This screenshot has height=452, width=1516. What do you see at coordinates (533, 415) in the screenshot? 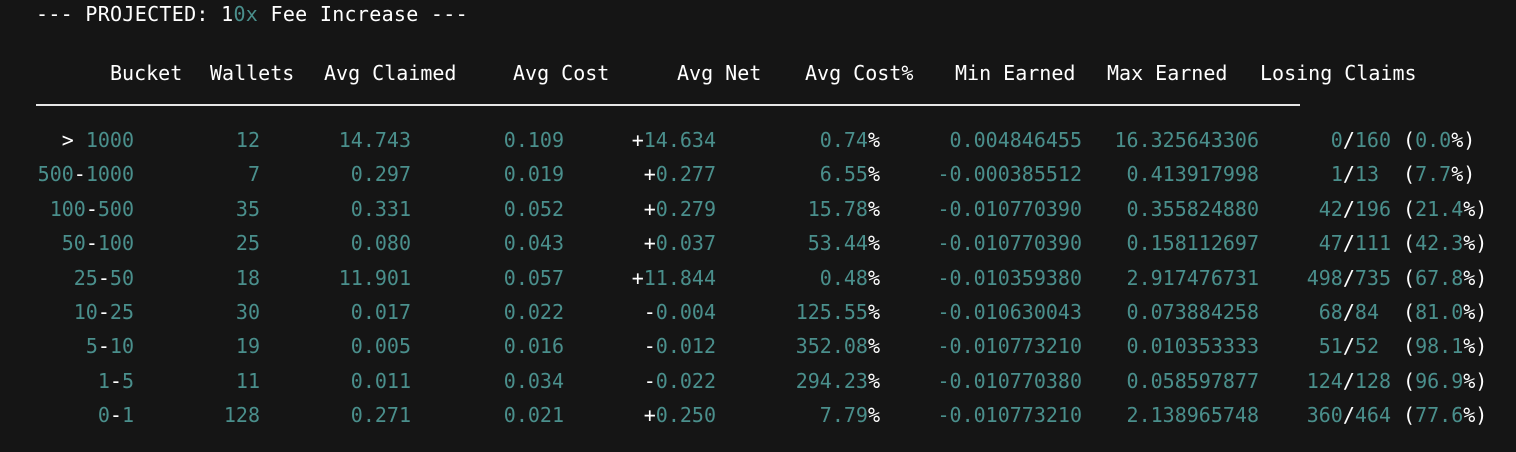
I see `cell-avg-cost: 0.021` at bounding box center [533, 415].